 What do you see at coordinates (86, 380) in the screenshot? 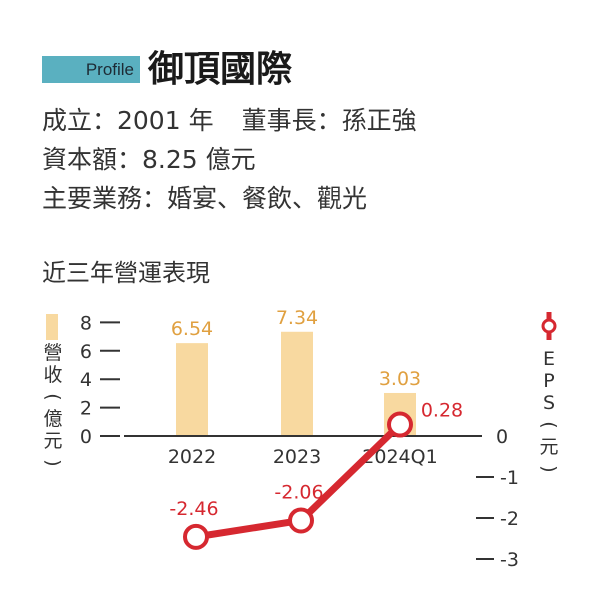
I see `left-tick-label: 4` at bounding box center [86, 380].